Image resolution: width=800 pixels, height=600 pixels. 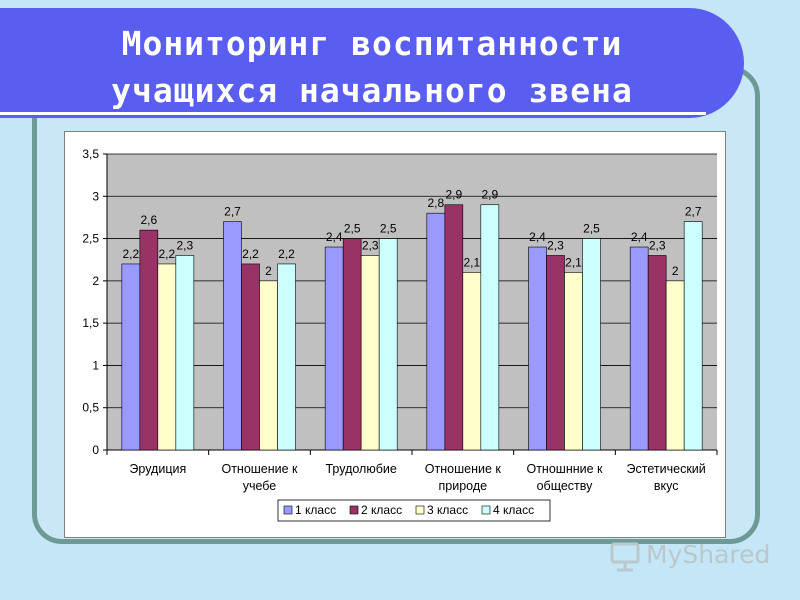 What do you see at coordinates (463, 486) in the screenshot?
I see `x-tick-label: природе` at bounding box center [463, 486].